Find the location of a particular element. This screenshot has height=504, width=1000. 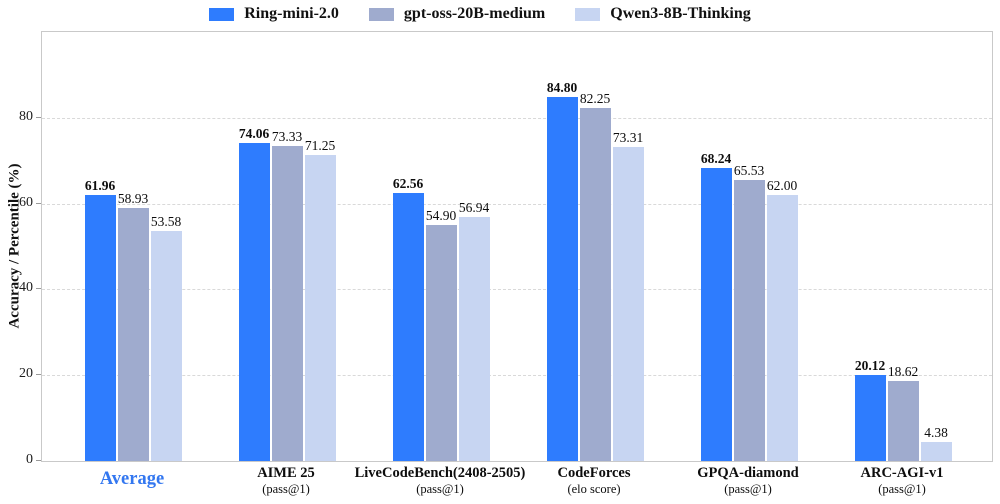

legend-item-gpt-oss-20b-medium: gpt-oss-20B-medium is located at coordinates (457, 14).